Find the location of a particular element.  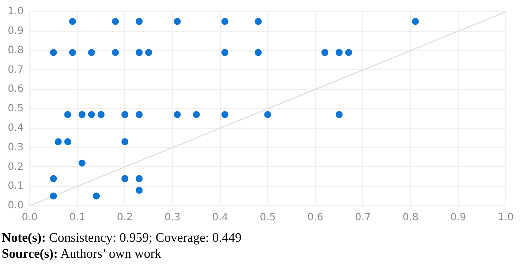

y-tick-label: 0.1 is located at coordinates (16, 186).